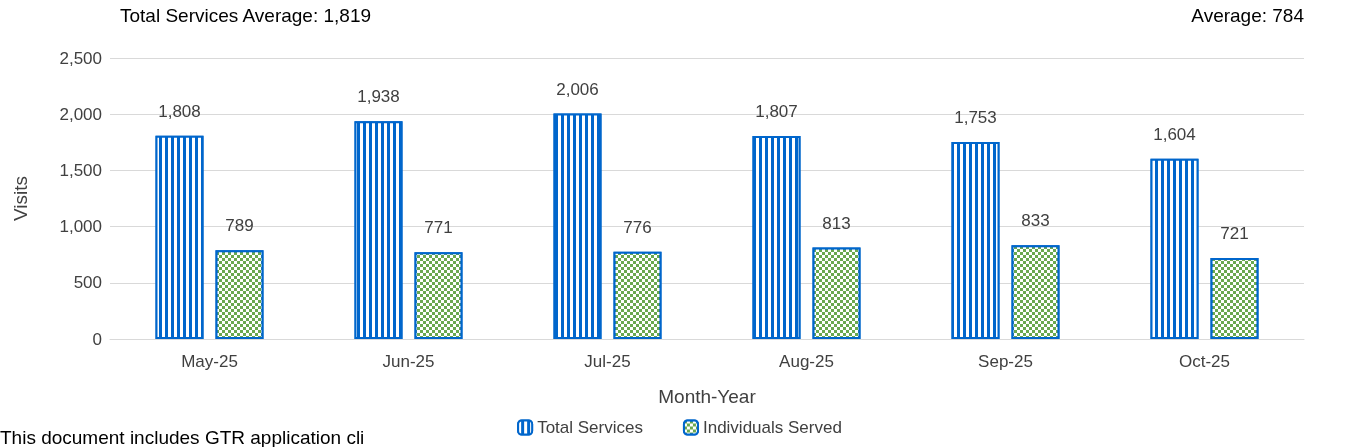 Image resolution: width=1359 pixels, height=447 pixels. Describe the element at coordinates (776, 111) in the screenshot. I see `data-label: 1,807` at that location.